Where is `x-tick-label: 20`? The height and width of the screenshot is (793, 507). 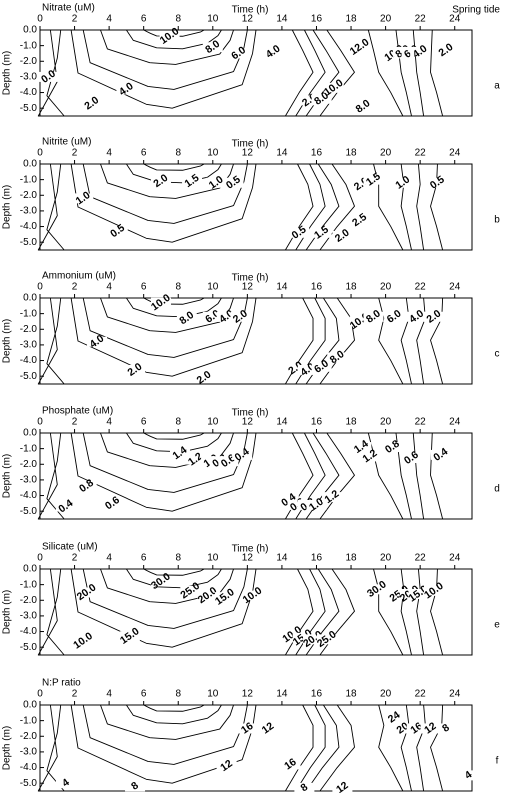
x-tick-label: 20 is located at coordinates (386, 422).